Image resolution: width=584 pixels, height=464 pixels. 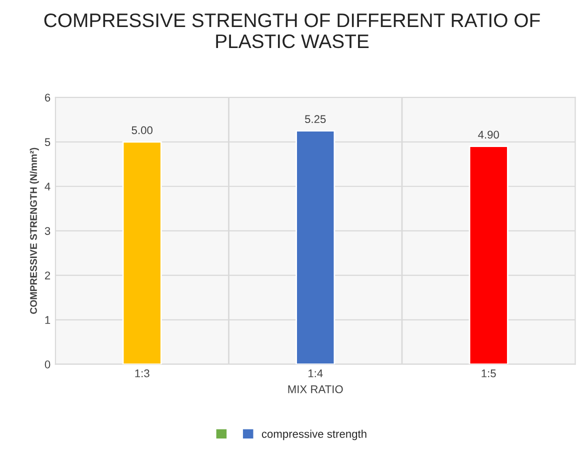 What do you see at coordinates (47, 364) in the screenshot?
I see `y-tick-label: 0` at bounding box center [47, 364].